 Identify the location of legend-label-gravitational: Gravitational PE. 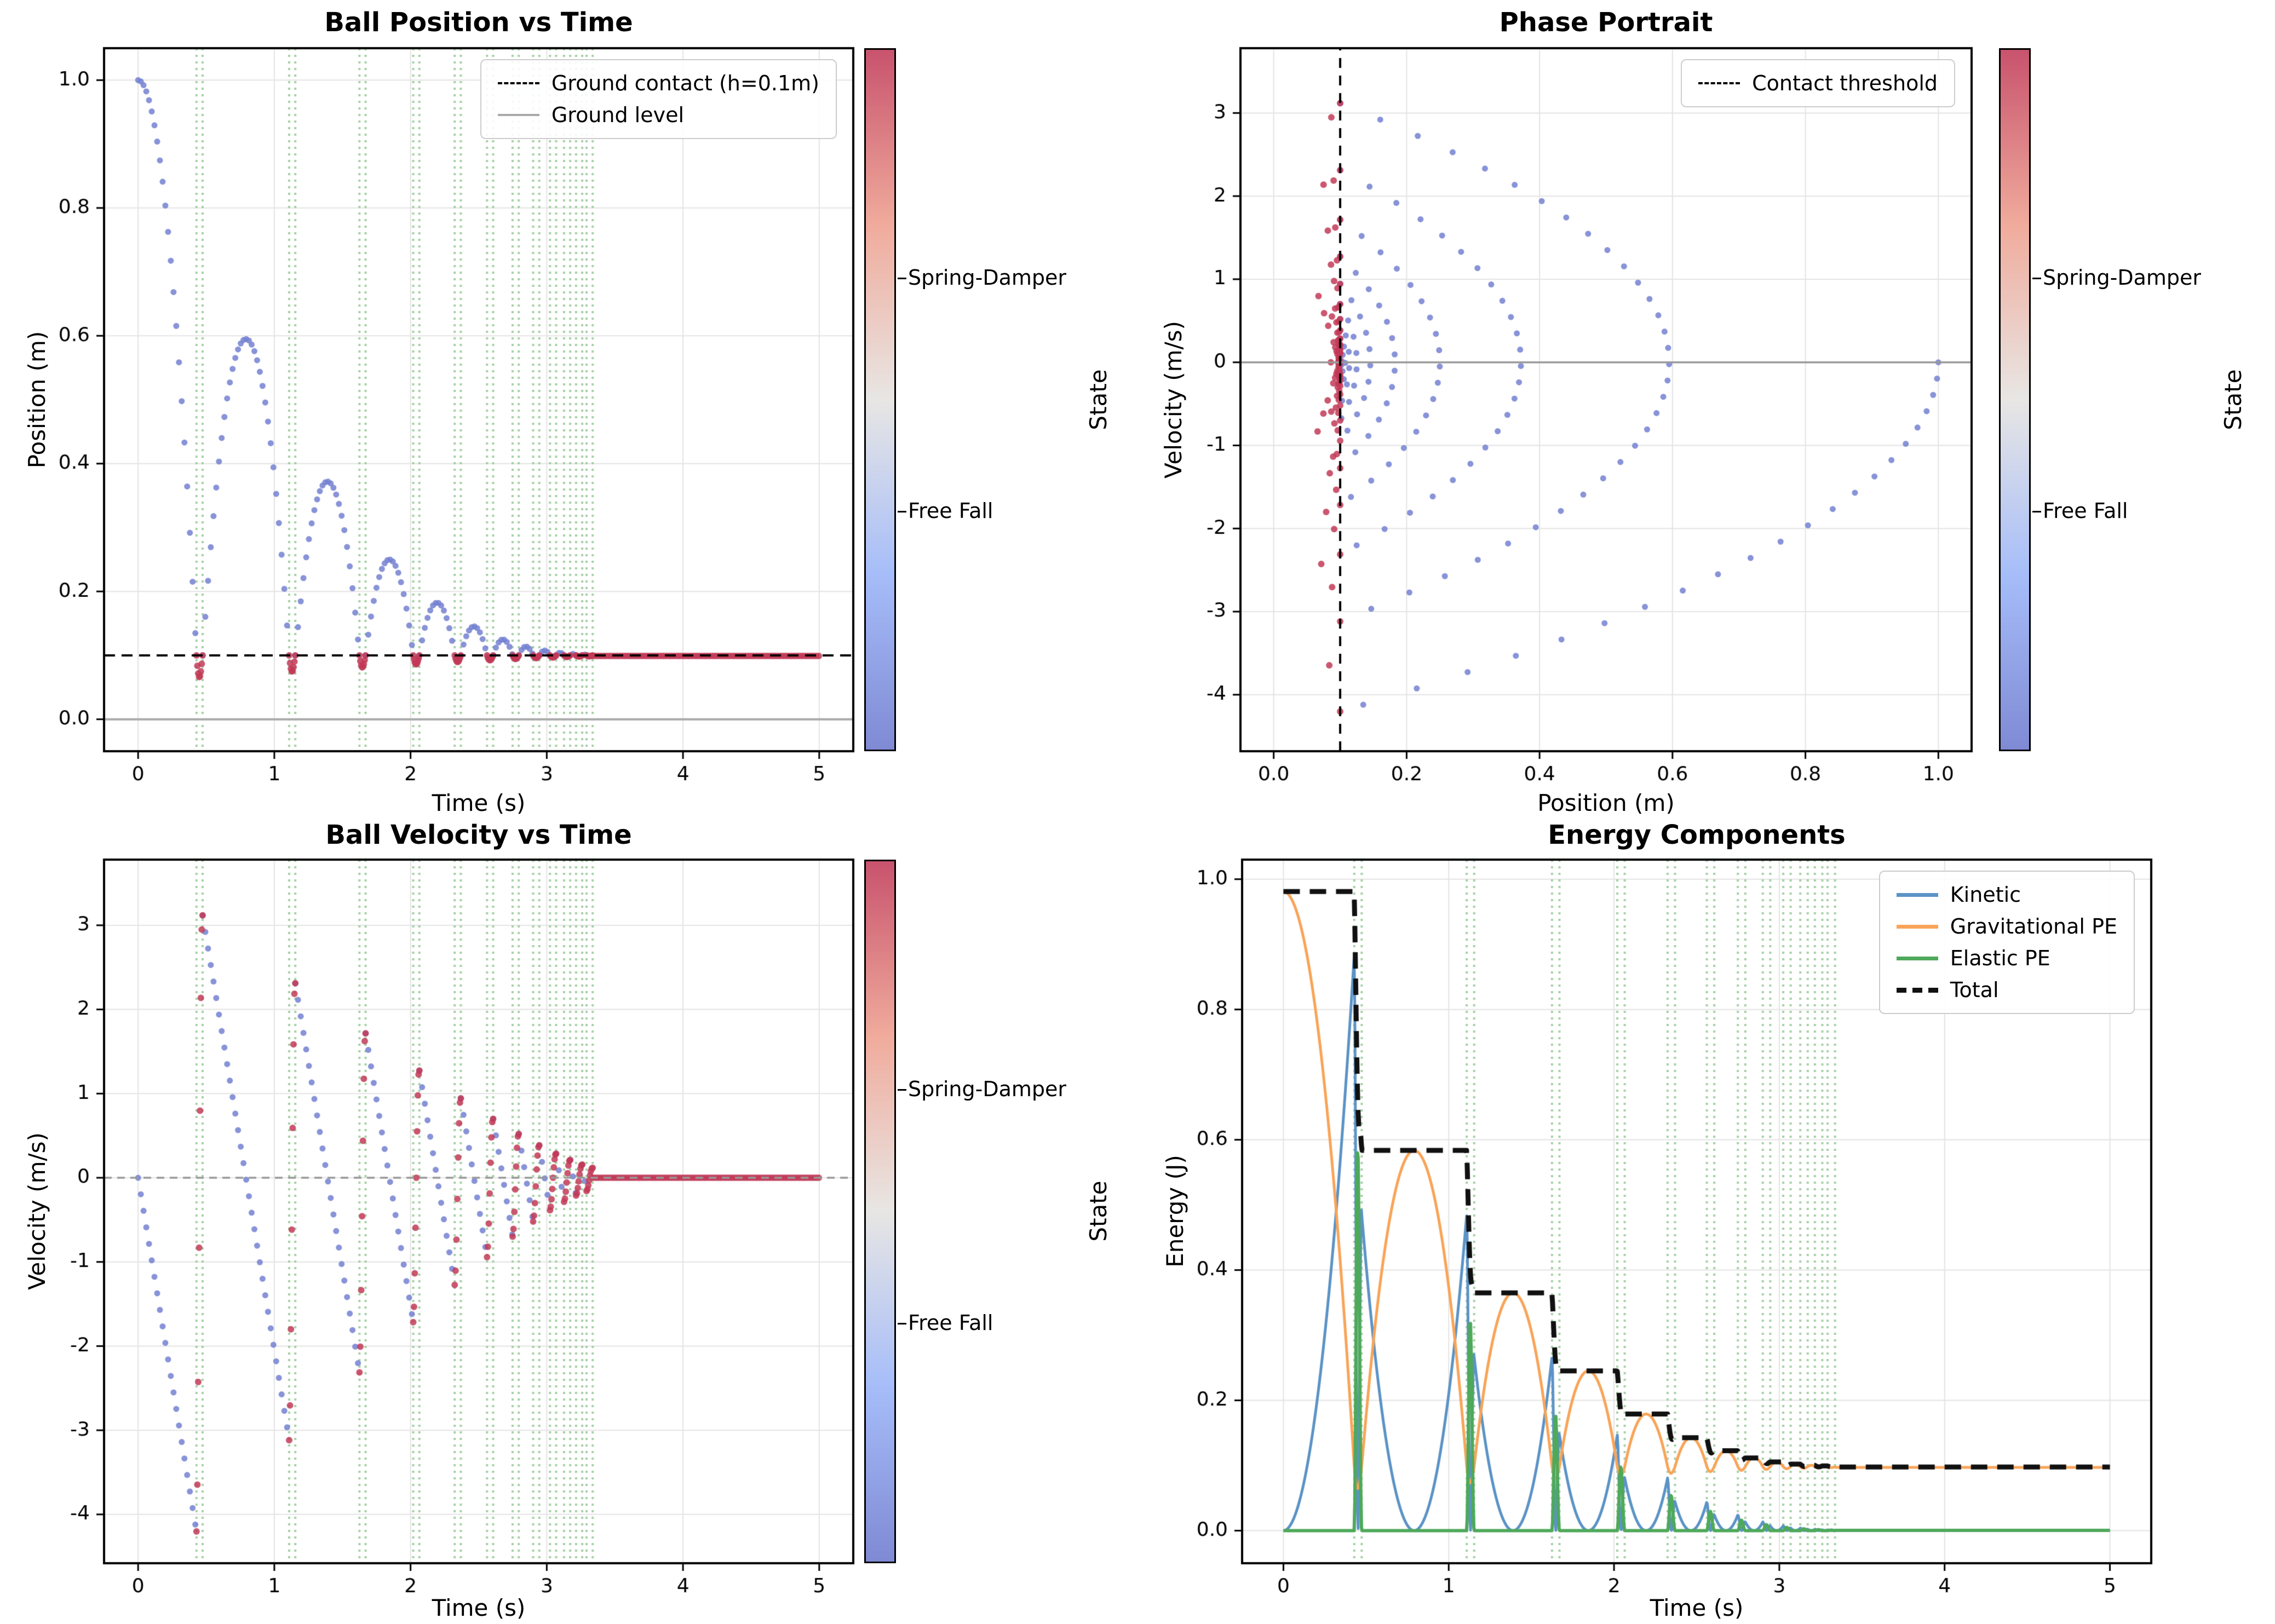
(2033, 926).